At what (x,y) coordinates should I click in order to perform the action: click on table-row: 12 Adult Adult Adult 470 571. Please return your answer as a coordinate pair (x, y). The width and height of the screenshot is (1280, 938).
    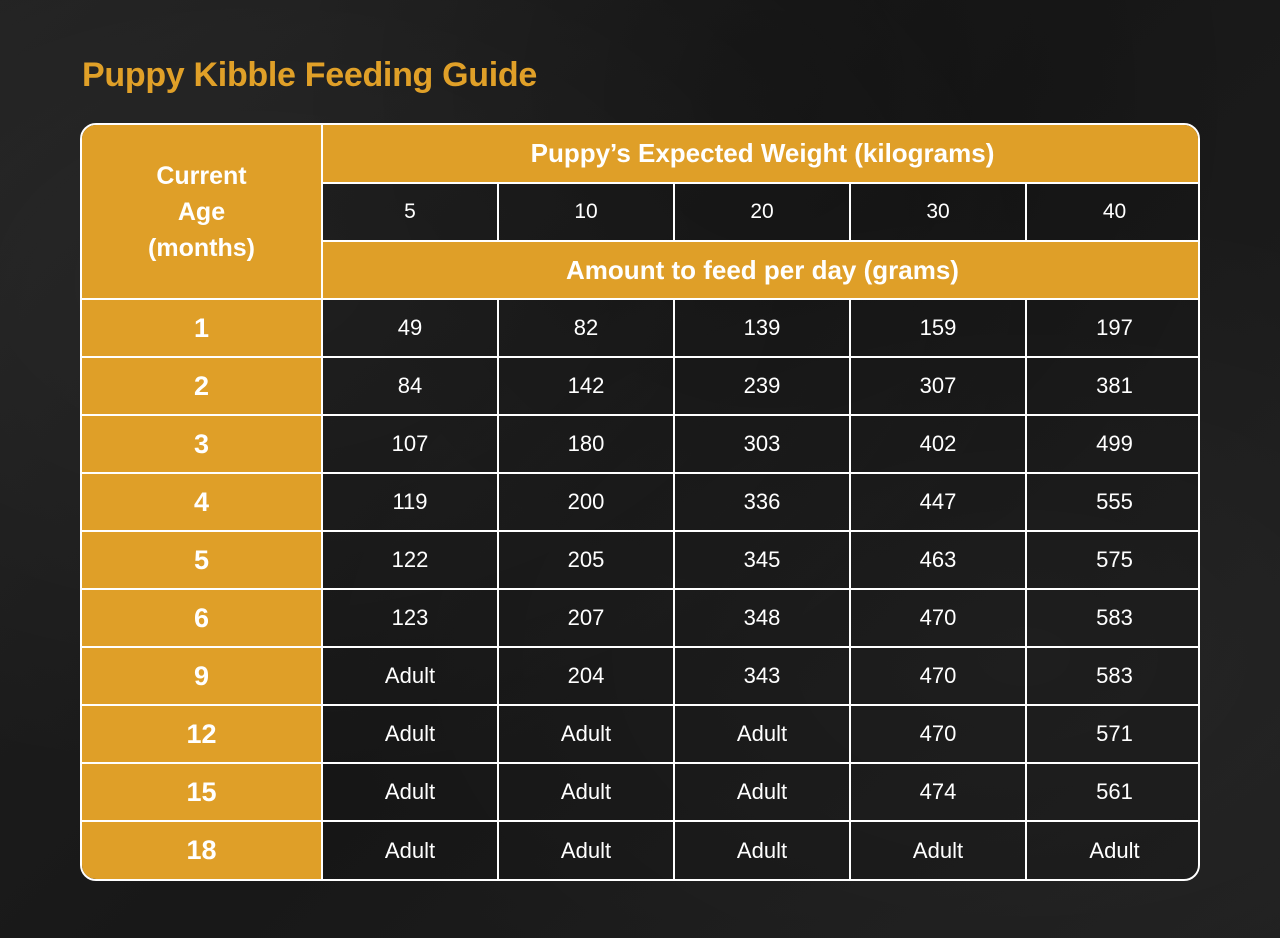
    Looking at the image, I should click on (640, 734).